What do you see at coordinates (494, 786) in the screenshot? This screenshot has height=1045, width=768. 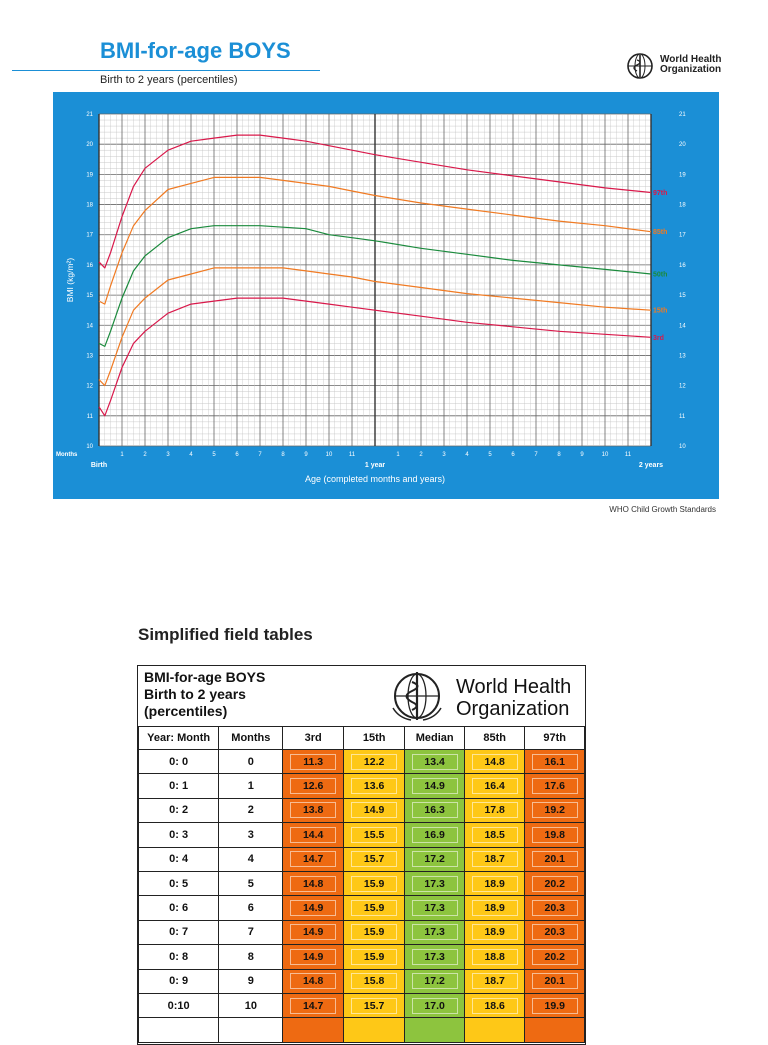 I see `percentile-value: 16.4` at bounding box center [494, 786].